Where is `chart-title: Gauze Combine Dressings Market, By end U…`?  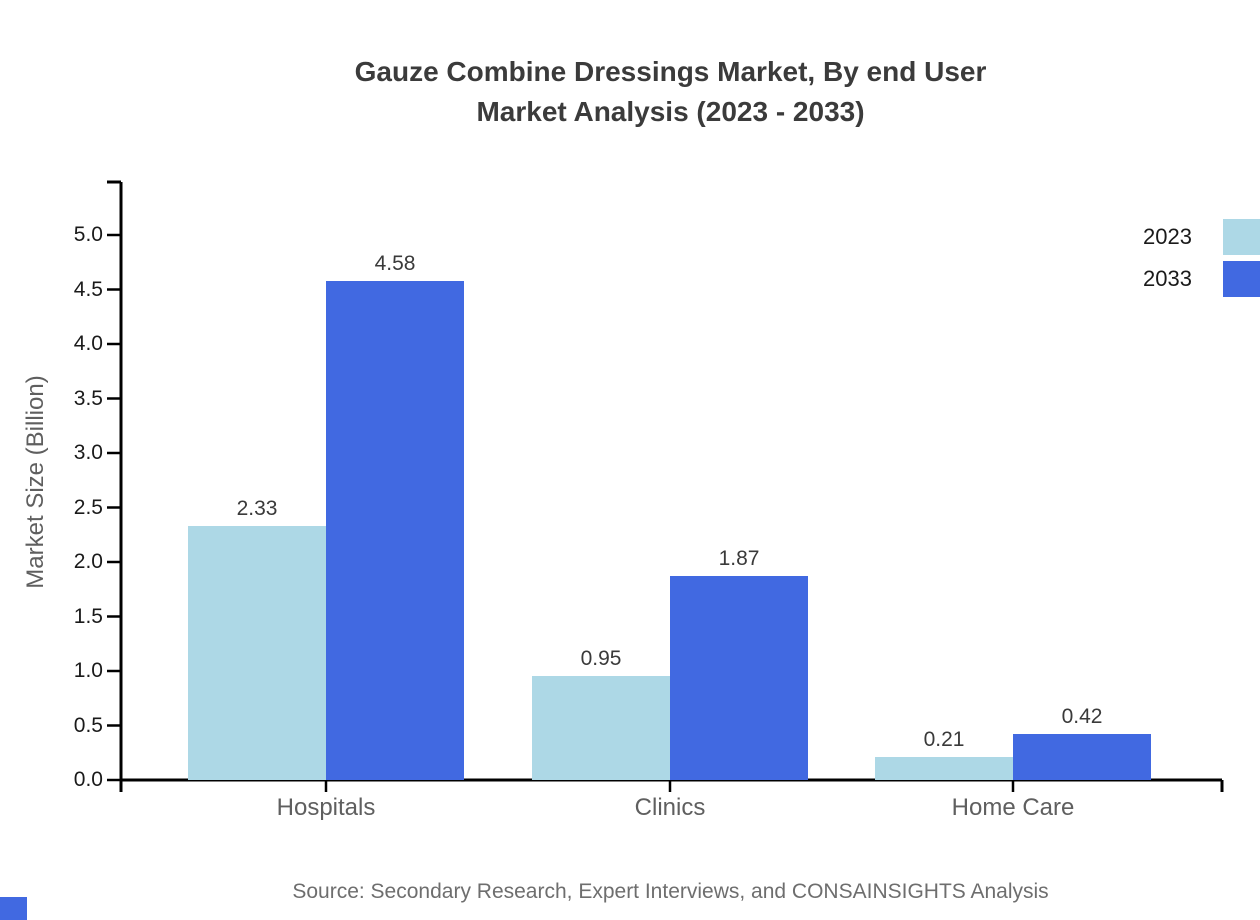 chart-title: Gauze Combine Dressings Market, By end U… is located at coordinates (670, 92).